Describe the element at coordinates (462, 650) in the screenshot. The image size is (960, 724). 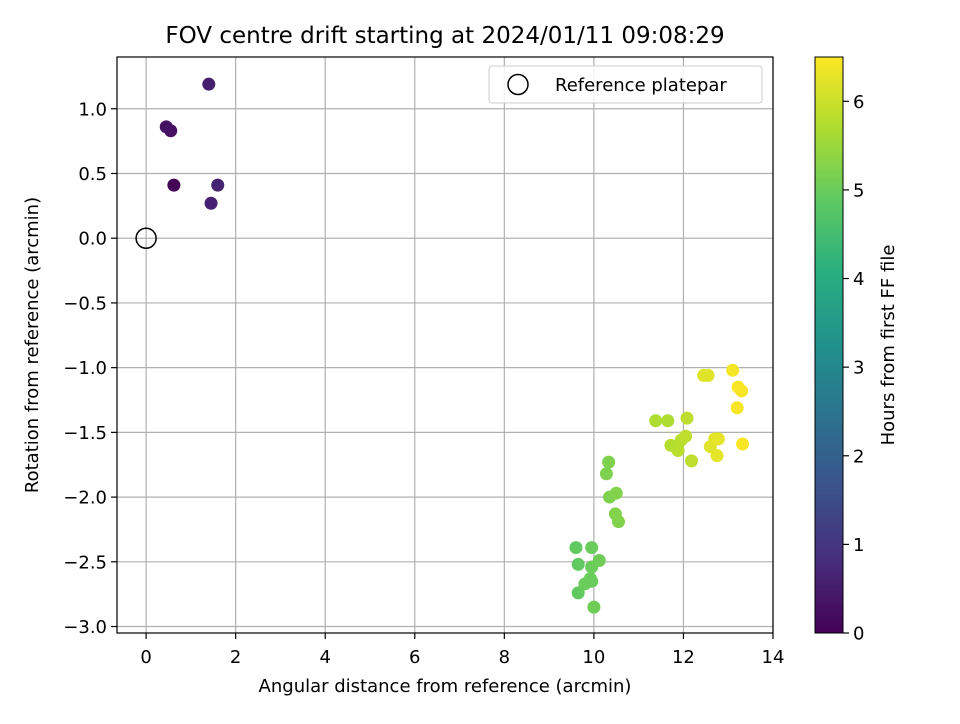
I see `x-axis-ticks: 0 2 4 6 8 10 12 14` at that location.